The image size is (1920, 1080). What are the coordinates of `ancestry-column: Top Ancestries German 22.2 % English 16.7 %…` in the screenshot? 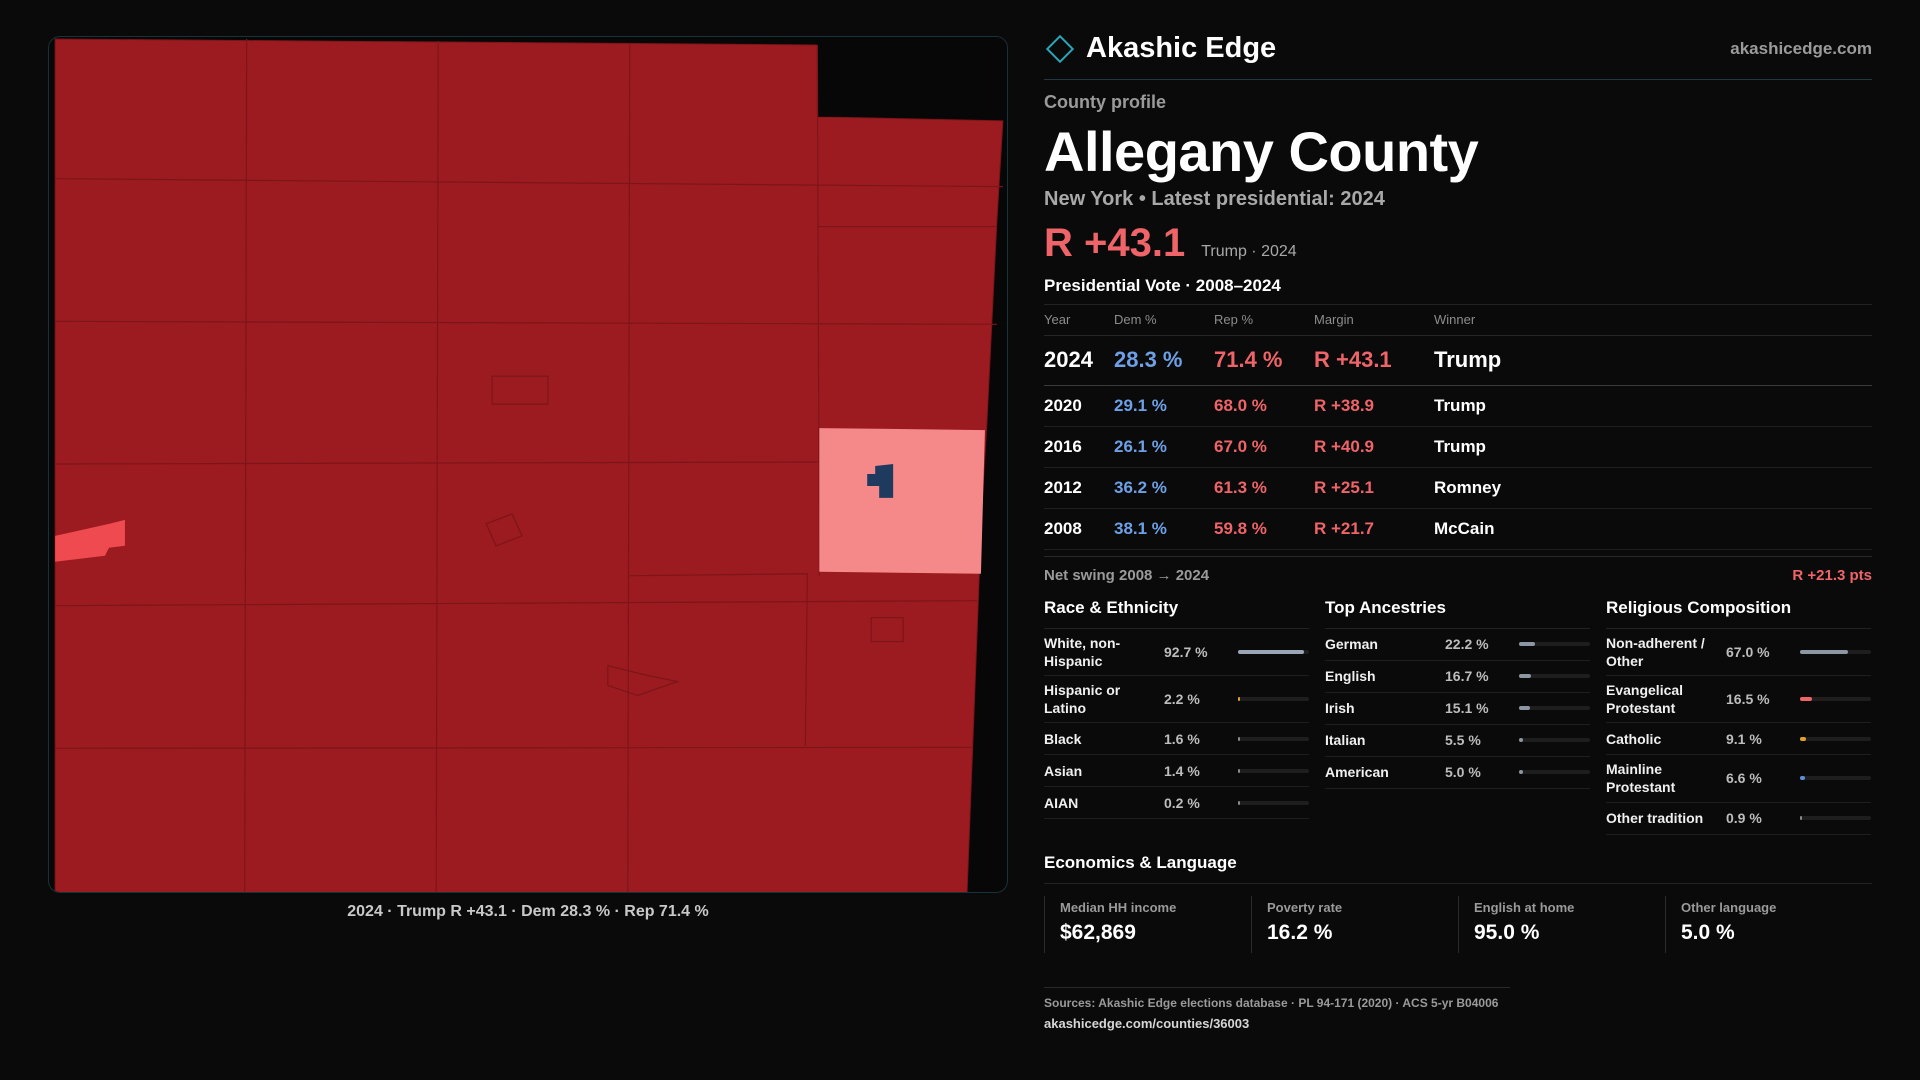 It's located at (1457, 716).